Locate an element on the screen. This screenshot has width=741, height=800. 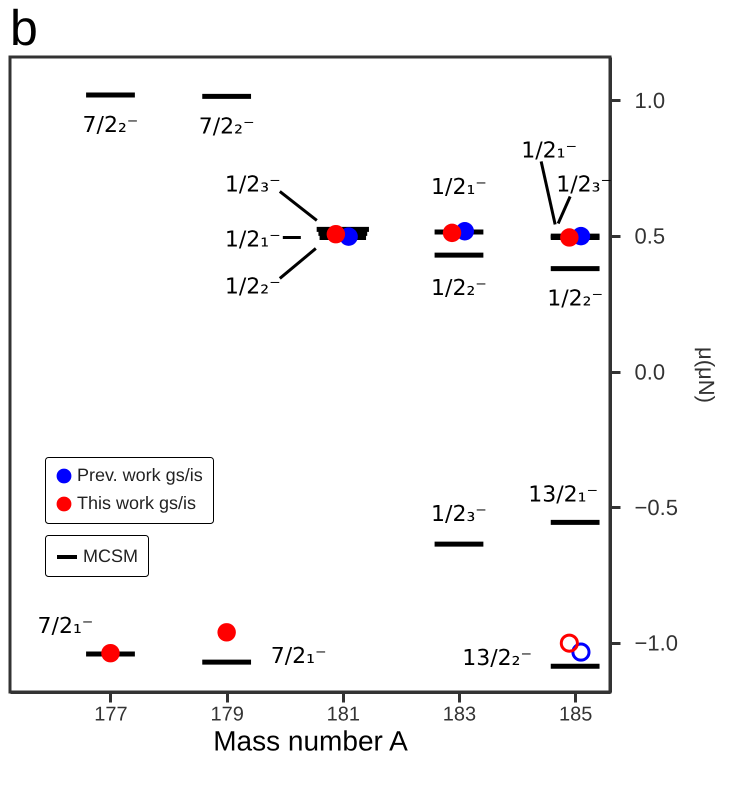
x-tick-label: 177 is located at coordinates (111, 715).